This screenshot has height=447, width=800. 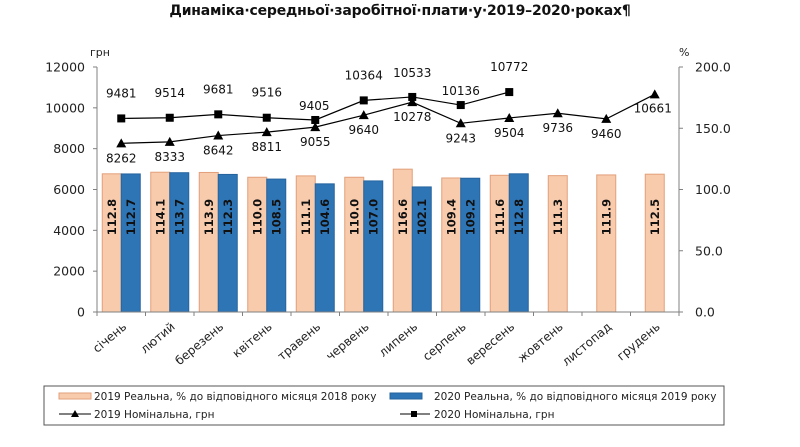 I want to click on left-tick-label-2: 4000, so click(x=69, y=230).